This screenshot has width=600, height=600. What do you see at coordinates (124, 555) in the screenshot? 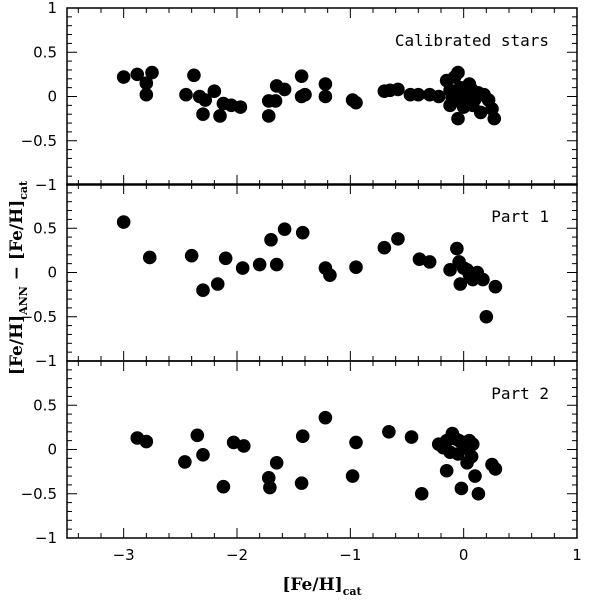
I see `x-tick-label: −3` at bounding box center [124, 555].